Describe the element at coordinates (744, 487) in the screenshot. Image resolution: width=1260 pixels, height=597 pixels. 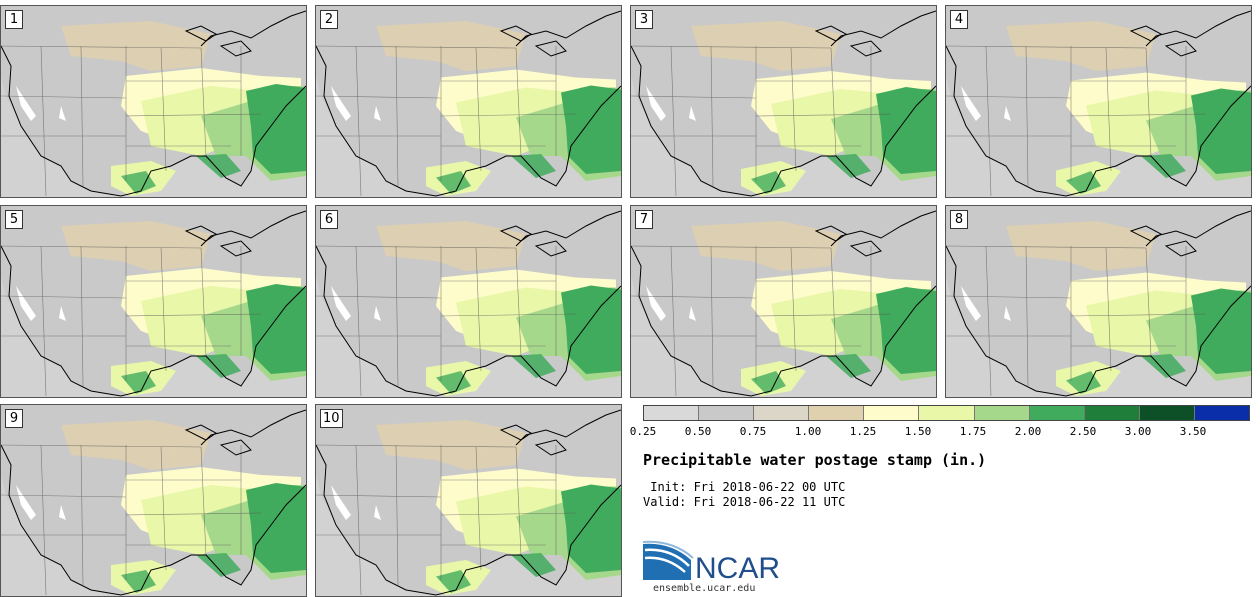
I see `init-time: Init: Fri 2018-06-22 00 UTC` at that location.